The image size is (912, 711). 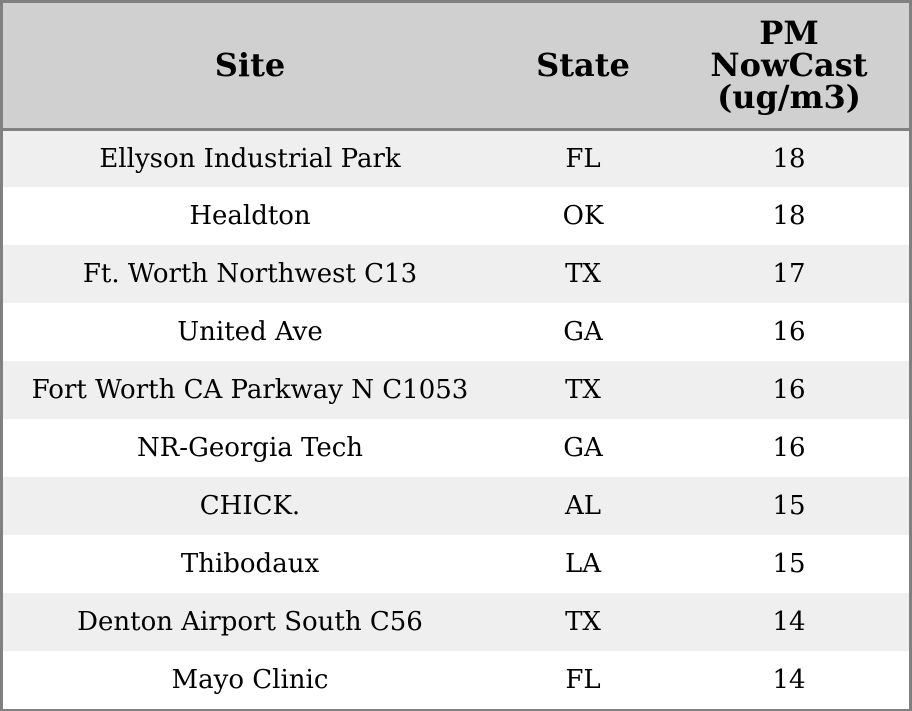 What do you see at coordinates (250, 67) in the screenshot?
I see `header-site: Site` at bounding box center [250, 67].